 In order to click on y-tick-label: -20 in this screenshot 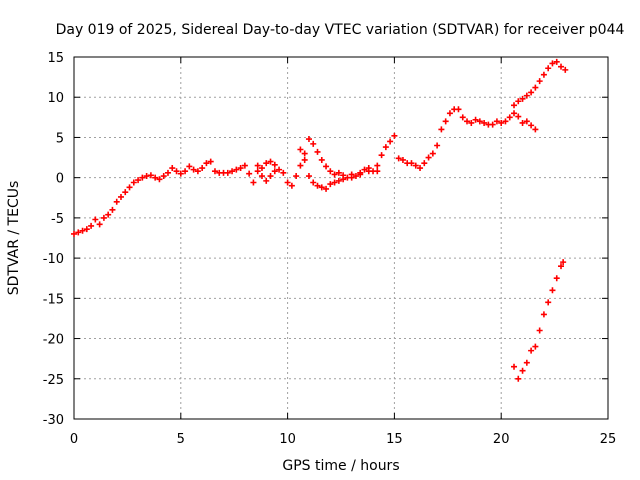, I will do `click(53, 340)`.